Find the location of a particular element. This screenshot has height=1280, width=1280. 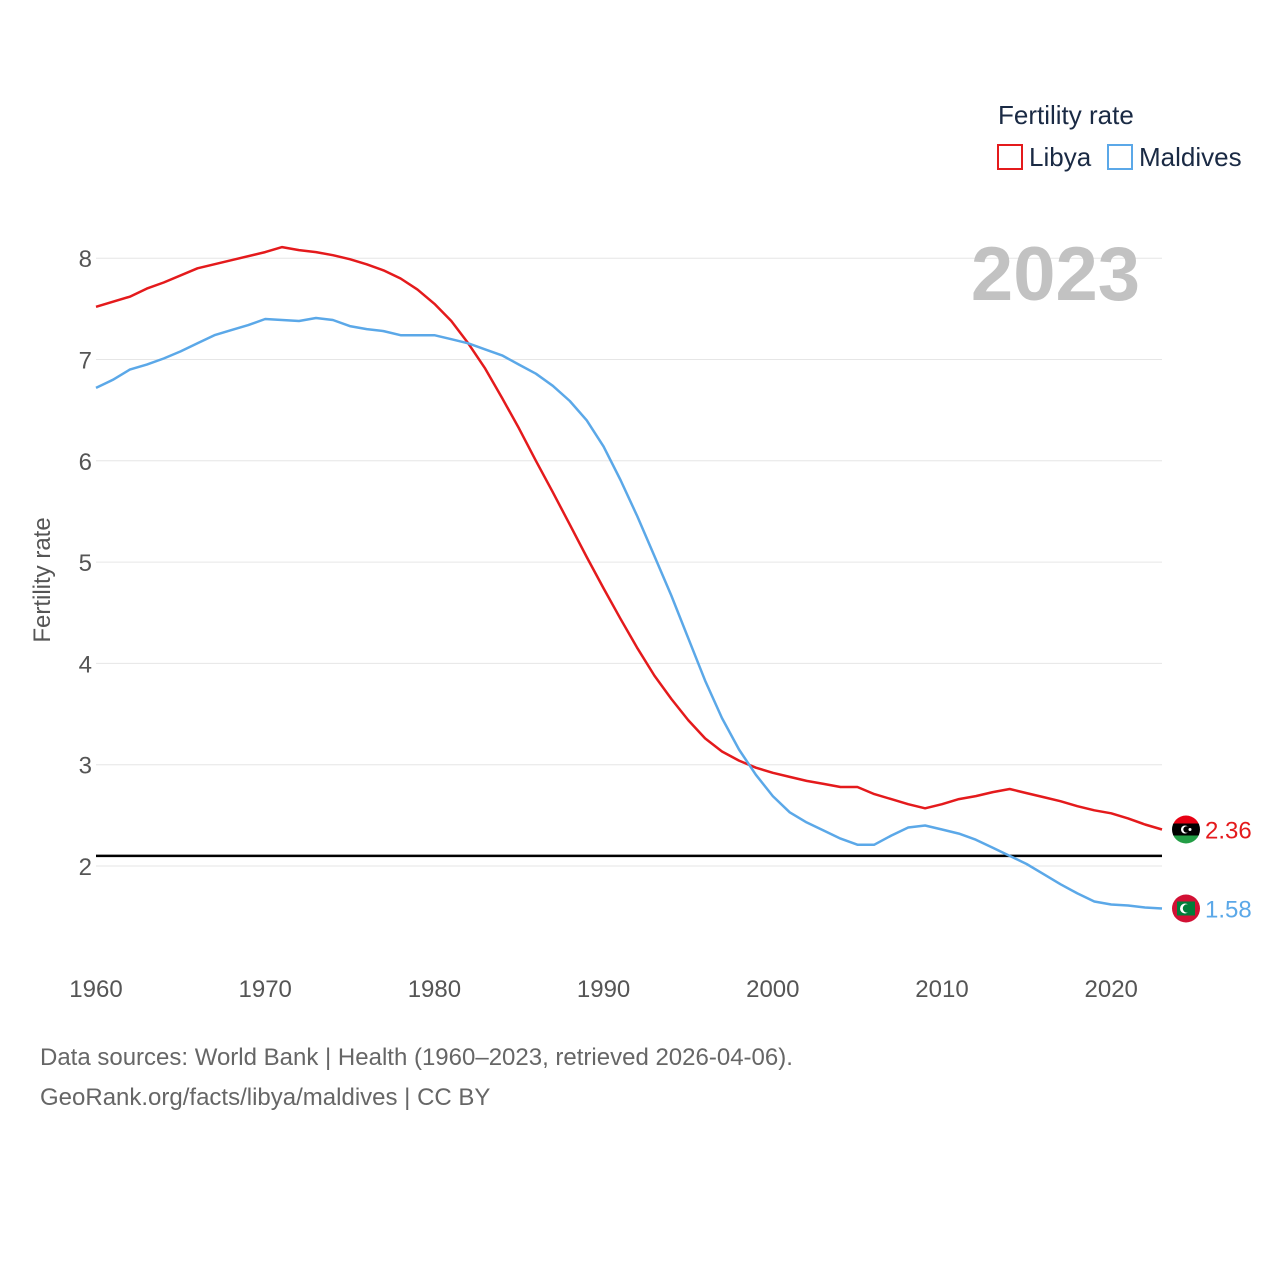

legend-swatch-libya is located at coordinates (1010, 157).